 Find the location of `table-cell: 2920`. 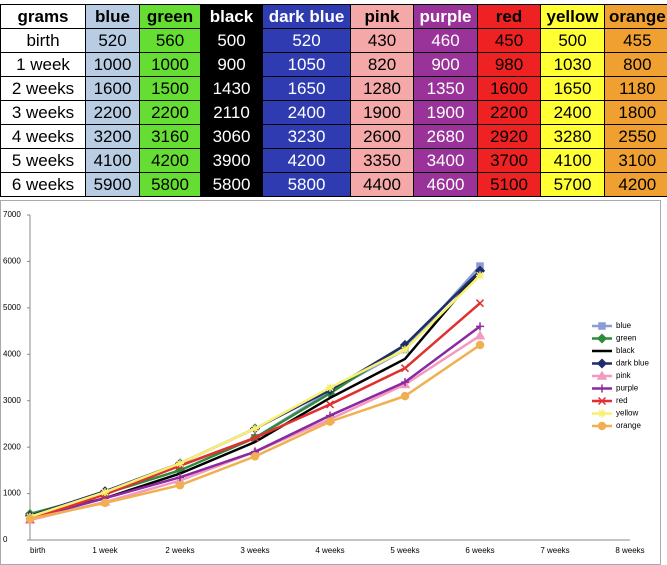

table-cell: 2920 is located at coordinates (509, 136).